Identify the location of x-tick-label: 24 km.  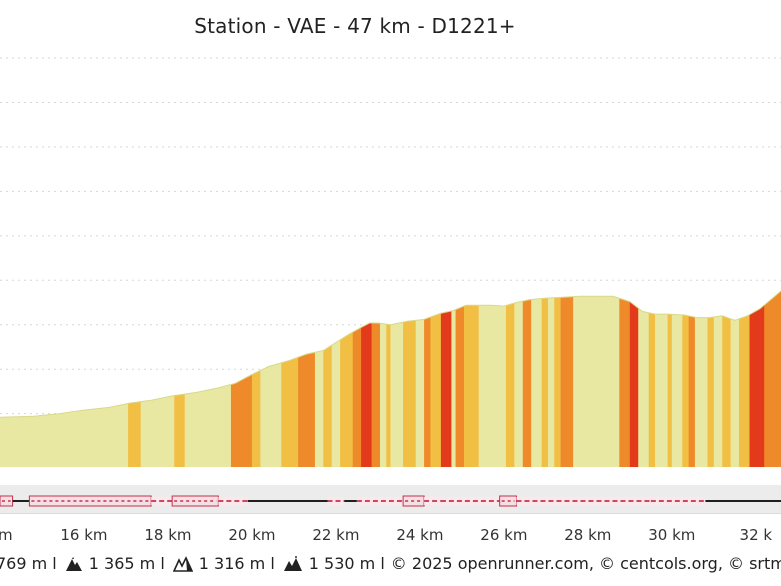
(419, 535).